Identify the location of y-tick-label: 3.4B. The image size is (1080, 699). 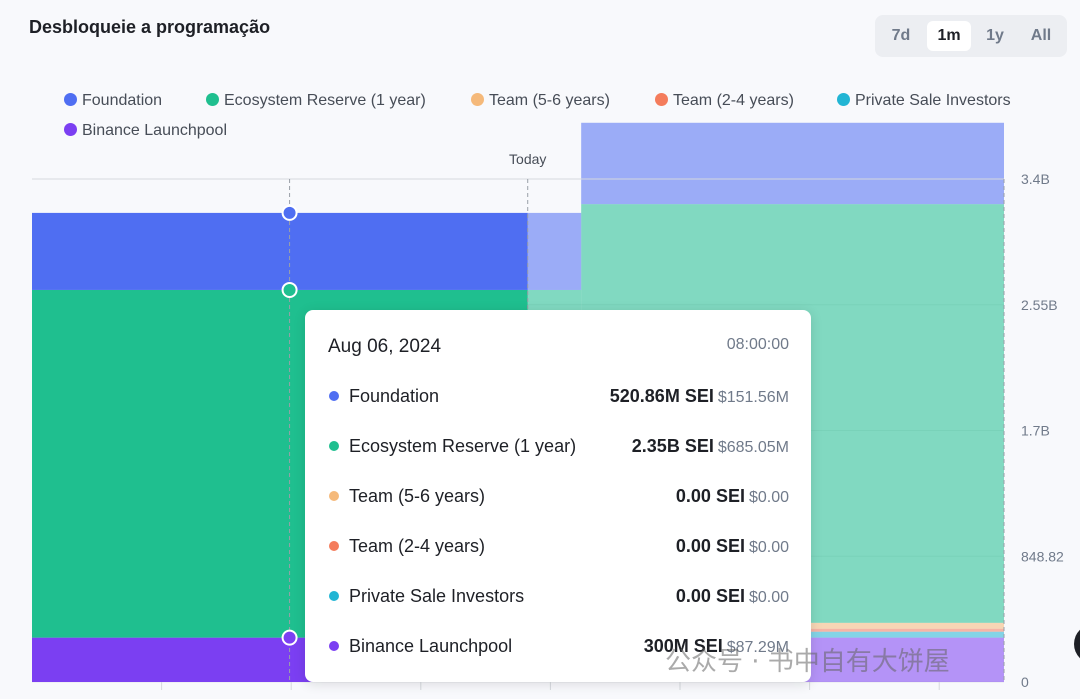
(1035, 179).